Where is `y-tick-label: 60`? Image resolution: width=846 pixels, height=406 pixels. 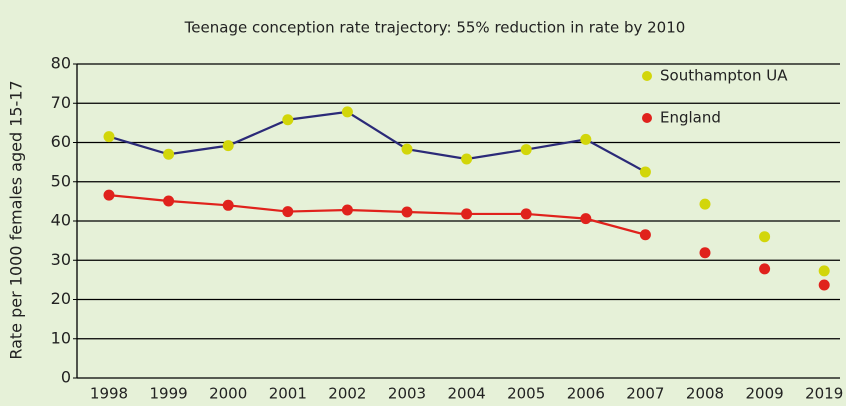 y-tick-label: 60 is located at coordinates (61, 141).